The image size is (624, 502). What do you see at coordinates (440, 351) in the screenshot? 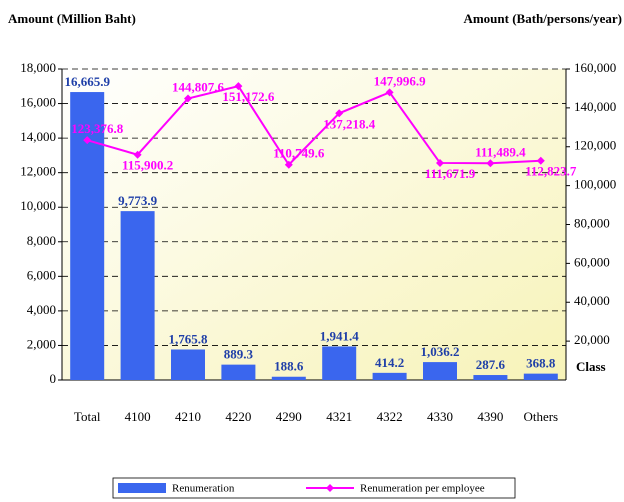
I see `bar-value-label: 1,036.2` at bounding box center [440, 351].